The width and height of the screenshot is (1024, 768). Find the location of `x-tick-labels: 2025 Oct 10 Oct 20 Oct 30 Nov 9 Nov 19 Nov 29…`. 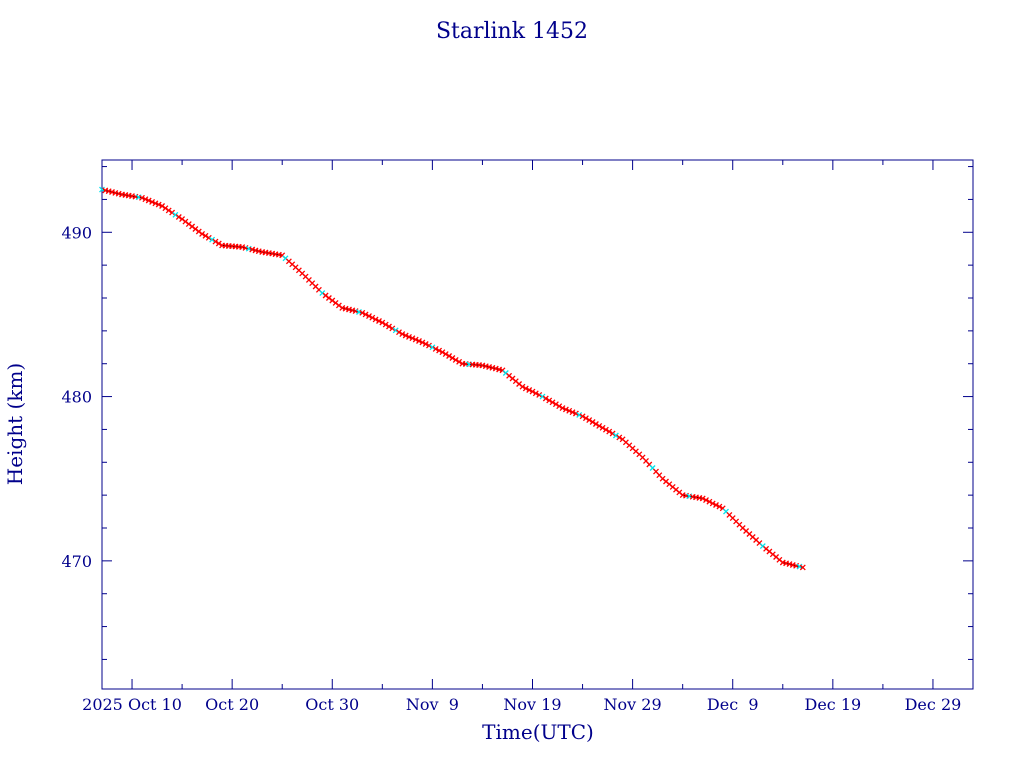

x-tick-labels: 2025 Oct 10 Oct 20 Oct 30 Nov 9 Nov 19 Nov 29… is located at coordinates (521, 704).